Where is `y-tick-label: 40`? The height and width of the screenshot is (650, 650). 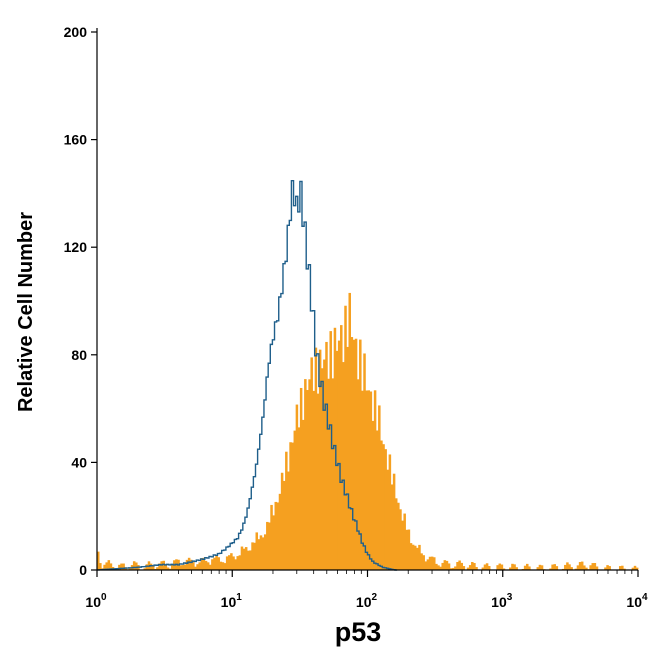
y-tick-label: 40 is located at coordinates (79, 462).